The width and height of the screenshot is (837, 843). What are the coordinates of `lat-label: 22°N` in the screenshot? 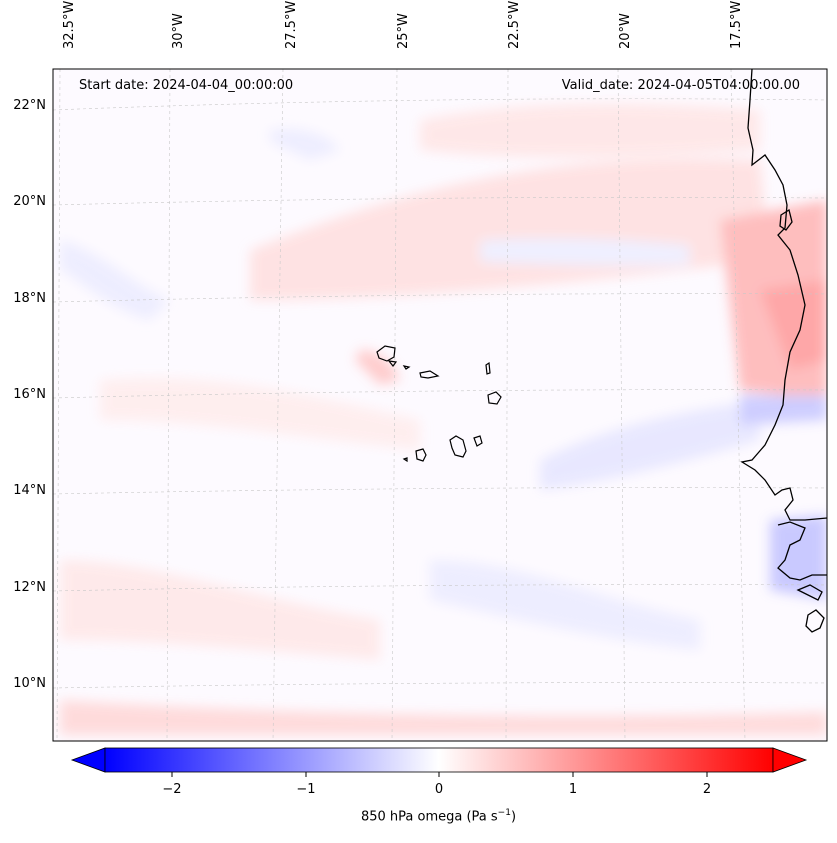 It's located at (29, 105).